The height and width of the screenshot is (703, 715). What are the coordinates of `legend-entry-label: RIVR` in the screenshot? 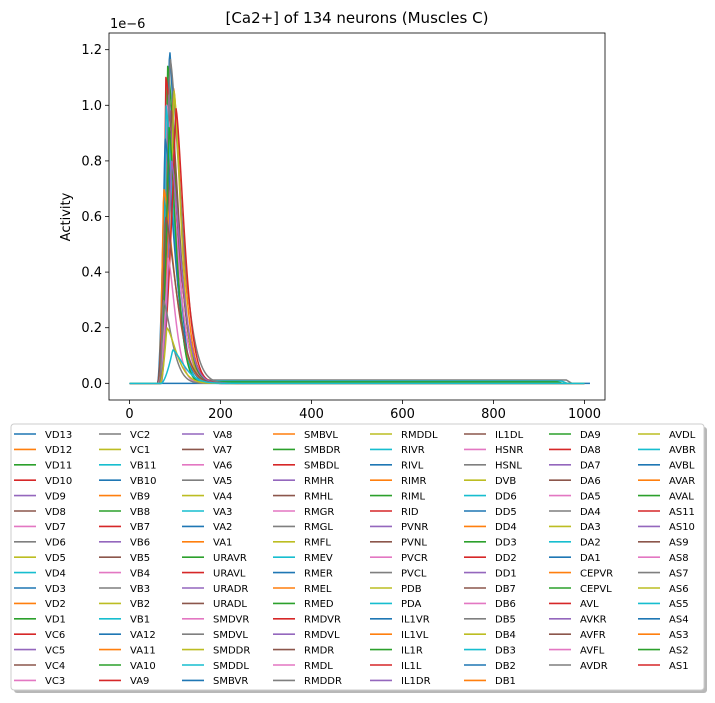 It's located at (413, 450).